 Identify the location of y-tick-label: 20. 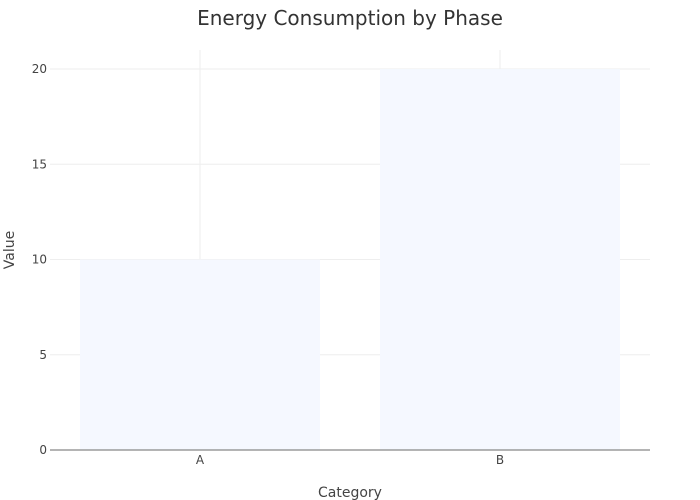
(39, 69).